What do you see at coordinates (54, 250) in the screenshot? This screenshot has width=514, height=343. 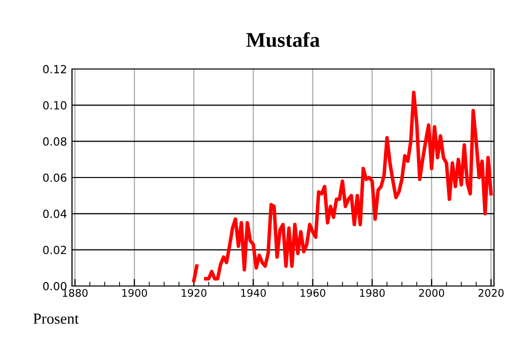 I see `y-tick-label: 0.02` at bounding box center [54, 250].